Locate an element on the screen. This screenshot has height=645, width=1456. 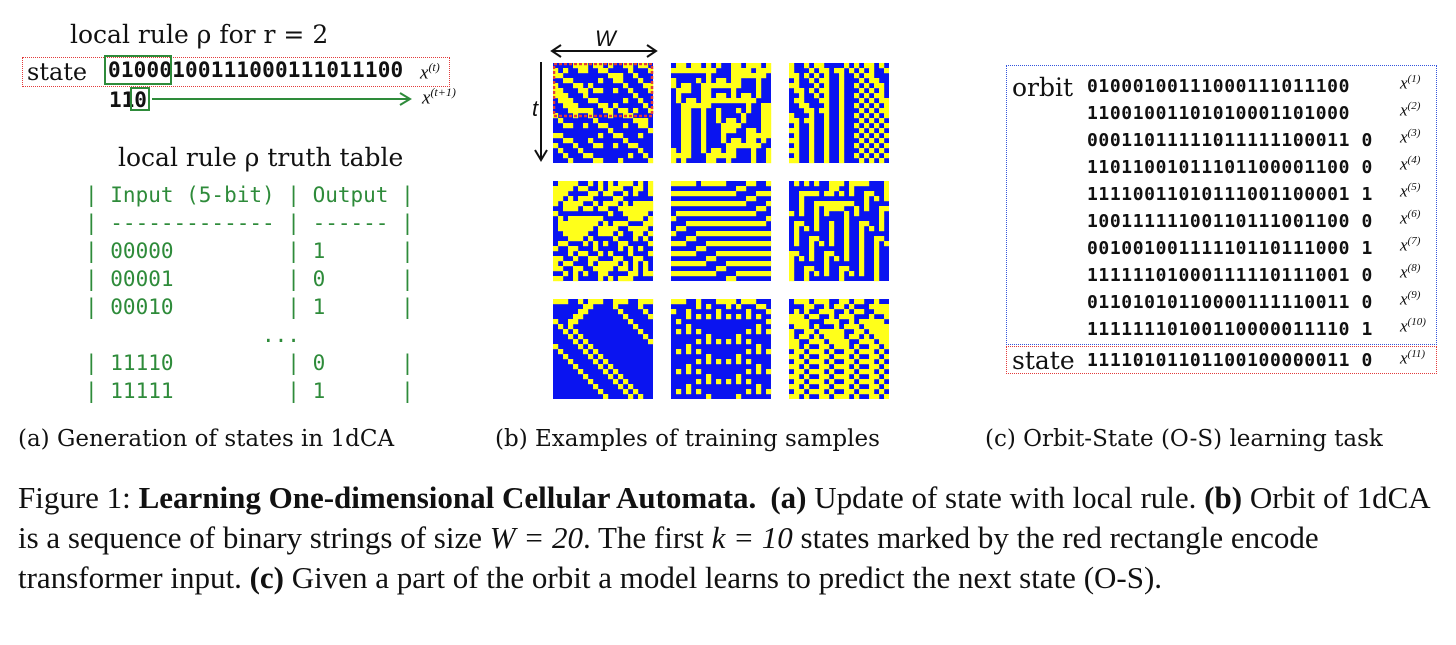
target-state-variable: x(11) is located at coordinates (1413, 358).